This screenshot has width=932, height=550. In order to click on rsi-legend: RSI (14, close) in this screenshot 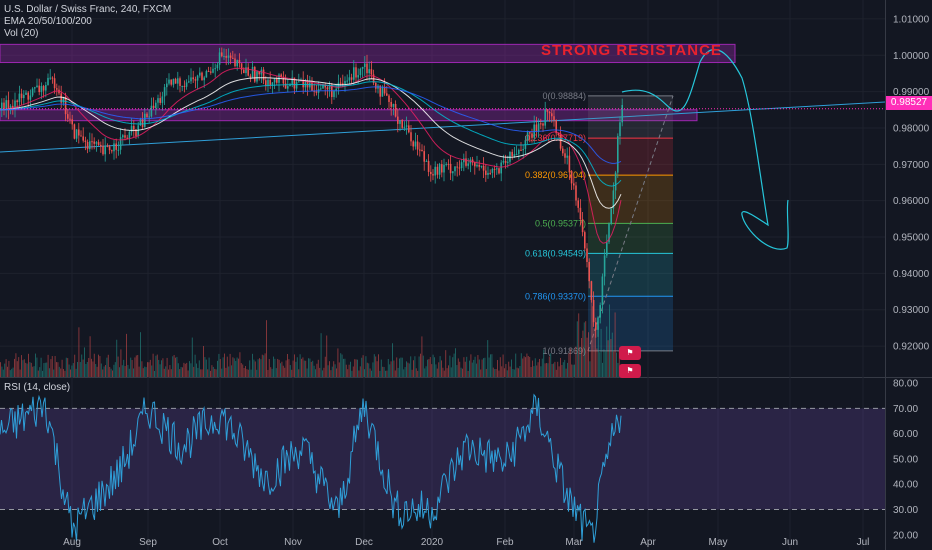, I will do `click(37, 387)`.